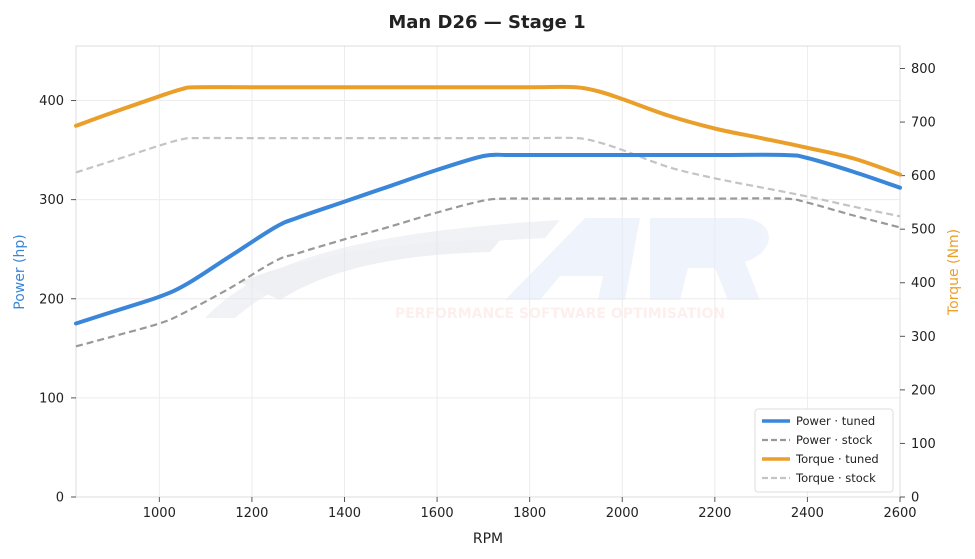  What do you see at coordinates (488, 130) in the screenshot?
I see `series-line-torque-tuned` at bounding box center [488, 130].